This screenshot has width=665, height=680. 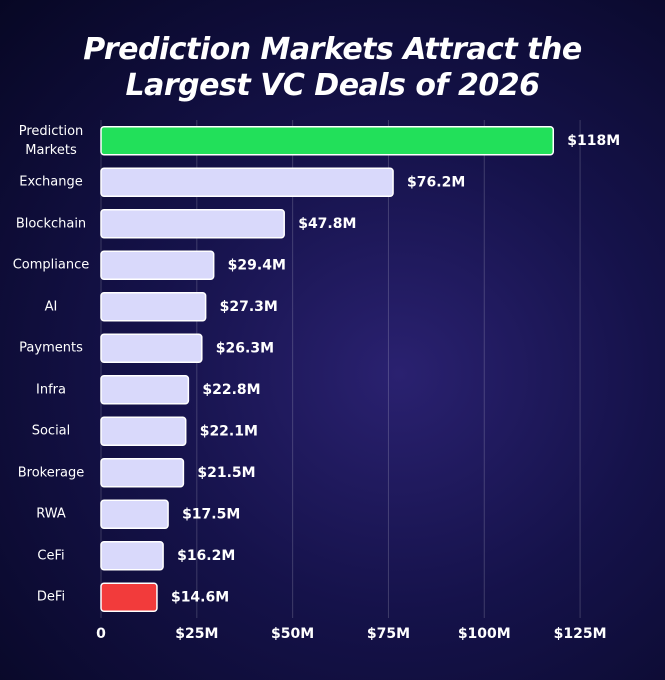 What do you see at coordinates (229, 431) in the screenshot?
I see `value-label: $22.1M` at bounding box center [229, 431].